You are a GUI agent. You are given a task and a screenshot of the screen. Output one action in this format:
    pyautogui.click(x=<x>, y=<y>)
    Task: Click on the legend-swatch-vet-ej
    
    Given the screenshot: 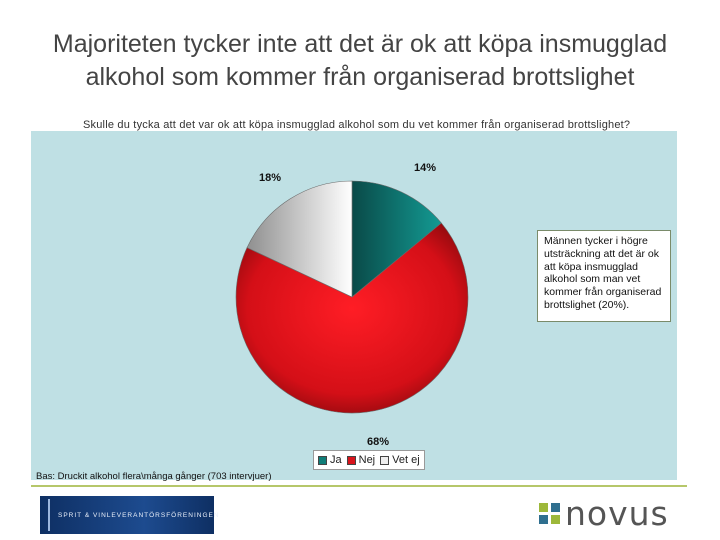 What is the action you would take?
    pyautogui.click(x=385, y=460)
    